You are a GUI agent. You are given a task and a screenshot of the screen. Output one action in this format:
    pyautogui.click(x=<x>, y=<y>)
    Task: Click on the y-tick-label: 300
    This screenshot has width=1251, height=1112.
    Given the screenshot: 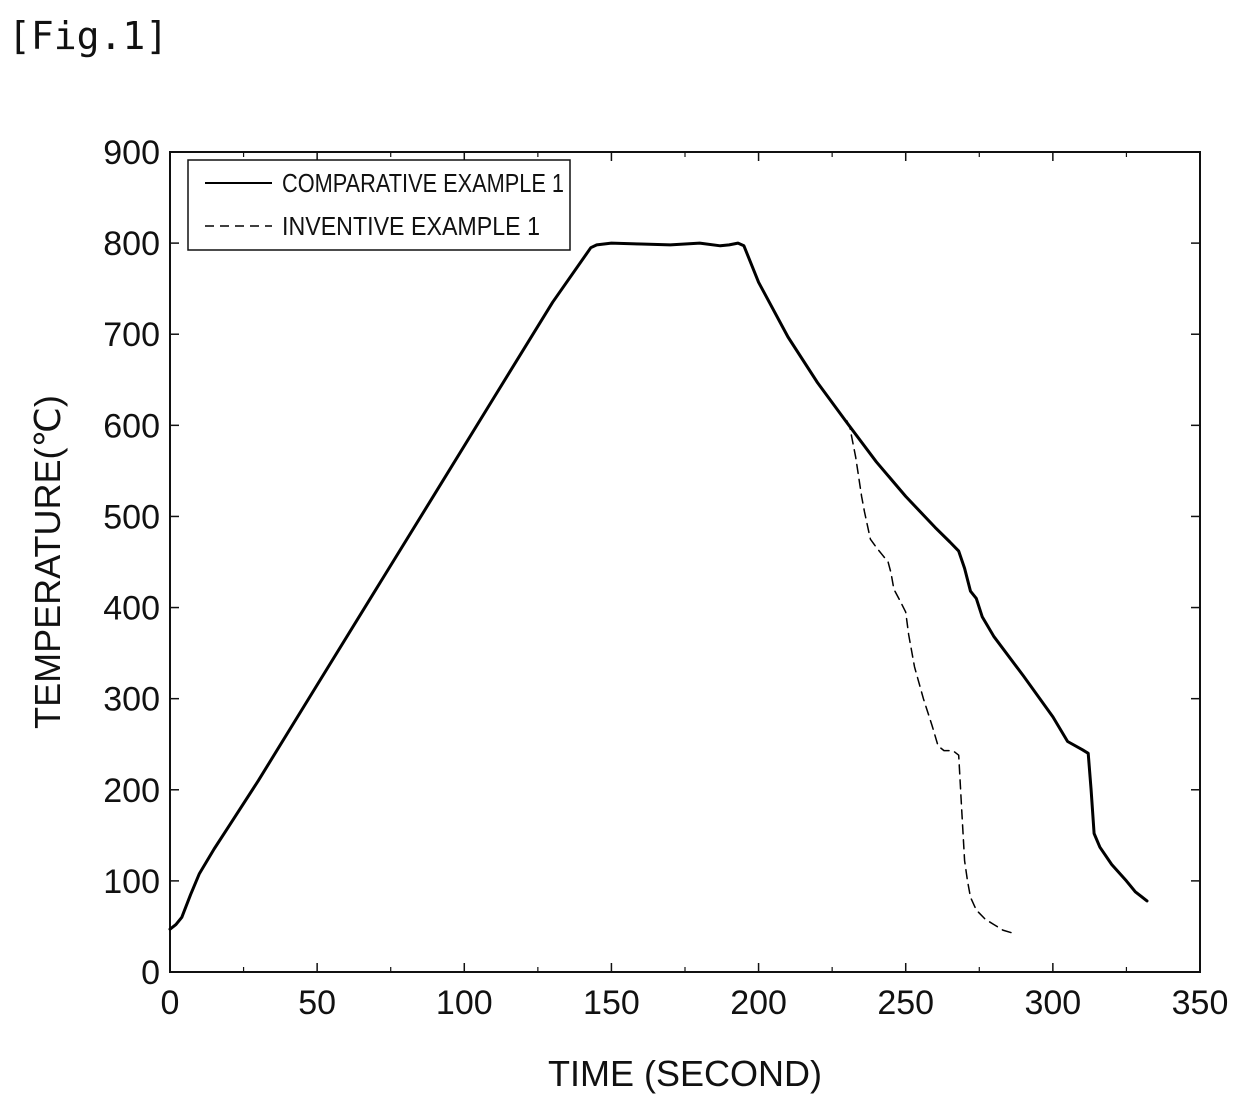 What is the action you would take?
    pyautogui.click(x=131, y=700)
    